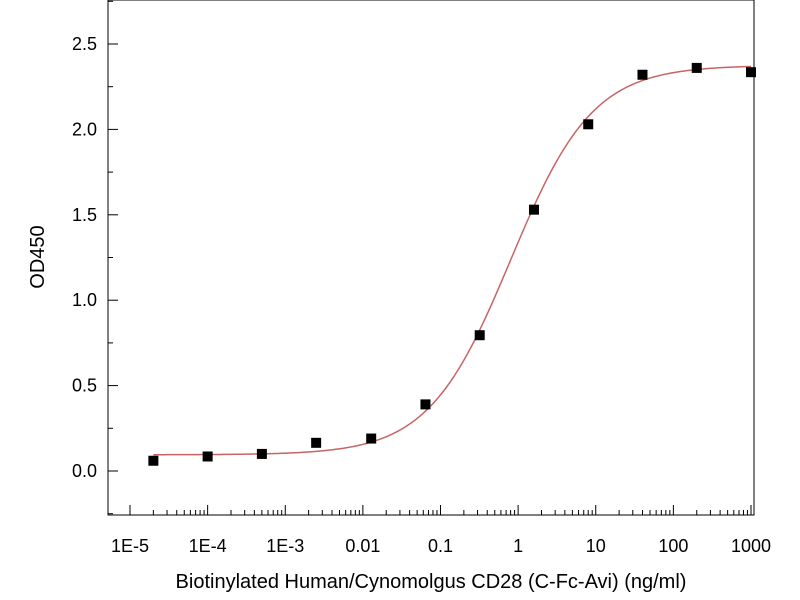 This screenshot has width=800, height=600. I want to click on x-tick-label-3: 0.01, so click(362, 546).